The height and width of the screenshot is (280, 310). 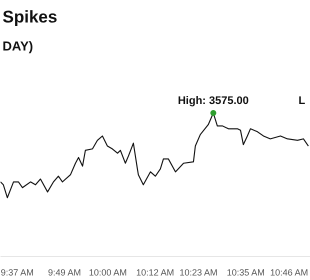 I want to click on x-tick-label: 10:23 AM, so click(x=198, y=273).